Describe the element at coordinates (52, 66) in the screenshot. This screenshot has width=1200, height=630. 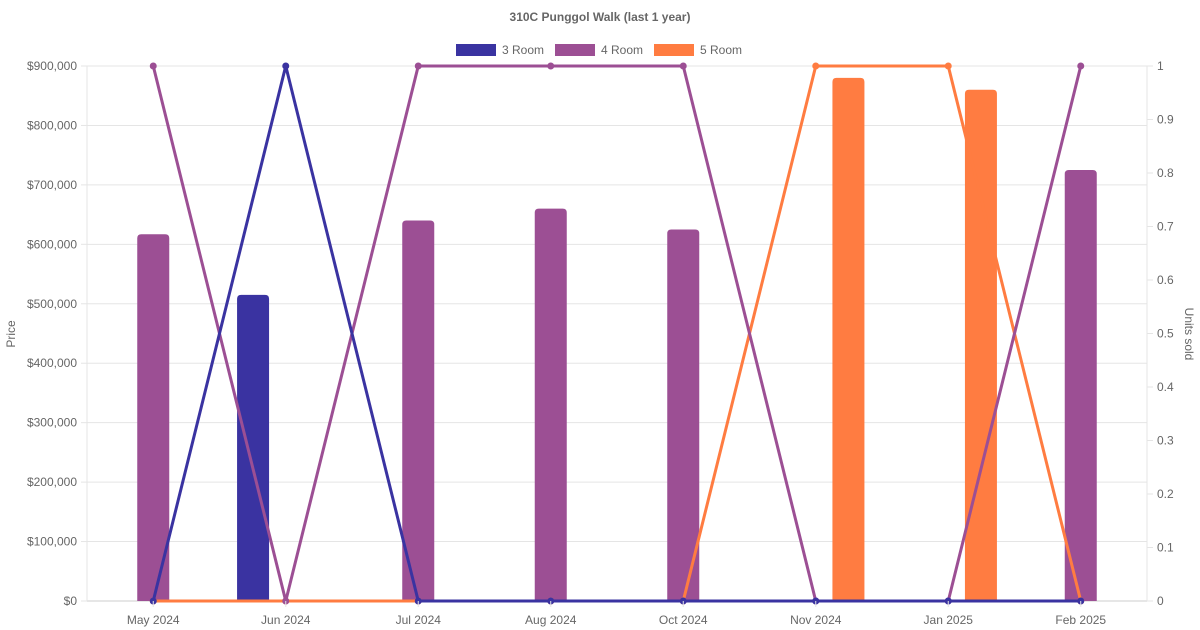
I see `y-tick-label: $900,000` at that location.